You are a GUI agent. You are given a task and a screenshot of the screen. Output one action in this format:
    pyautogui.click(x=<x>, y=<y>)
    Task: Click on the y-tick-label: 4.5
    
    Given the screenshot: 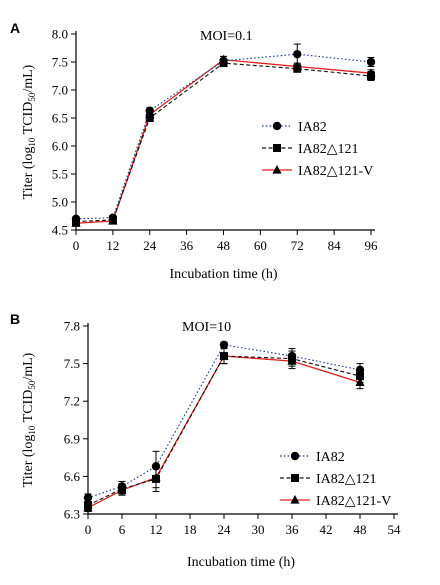 What is the action you would take?
    pyautogui.click(x=60, y=230)
    